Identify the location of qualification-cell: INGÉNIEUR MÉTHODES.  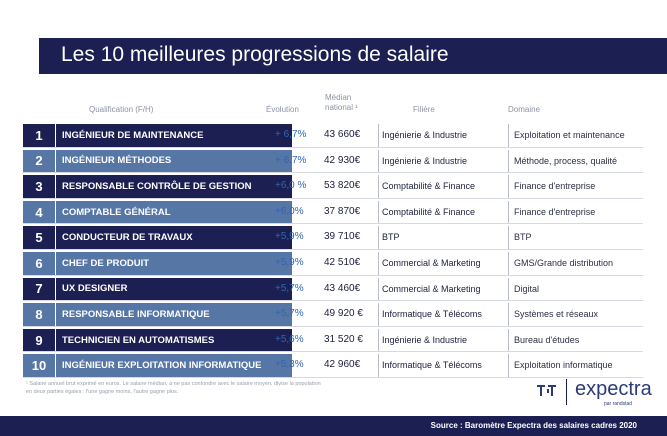
(174, 161).